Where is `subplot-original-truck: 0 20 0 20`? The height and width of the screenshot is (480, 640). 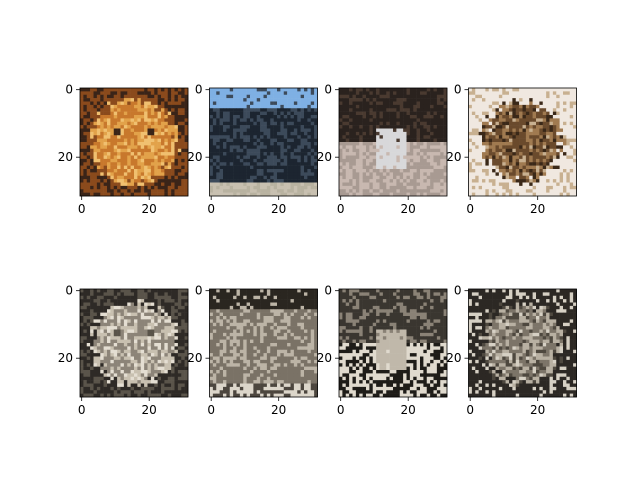
subplot-original-truck: 0 20 0 20 is located at coordinates (252, 149).